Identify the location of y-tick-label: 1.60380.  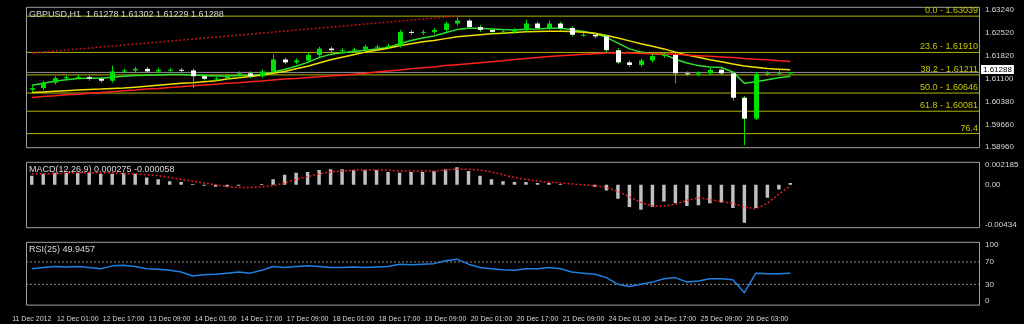
(1000, 101).